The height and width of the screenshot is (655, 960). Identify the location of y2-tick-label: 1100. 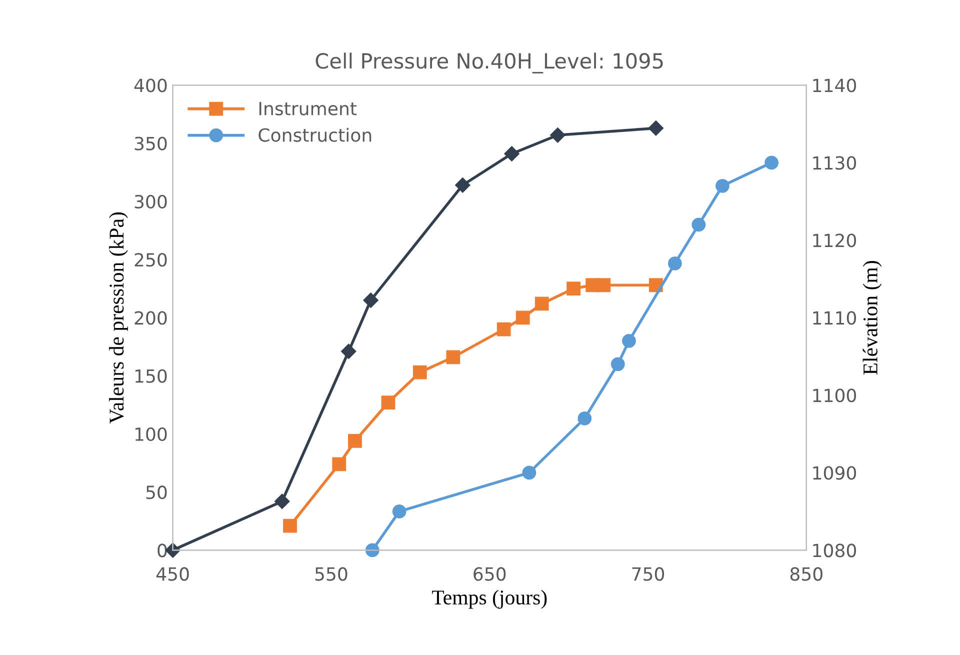
(834, 395).